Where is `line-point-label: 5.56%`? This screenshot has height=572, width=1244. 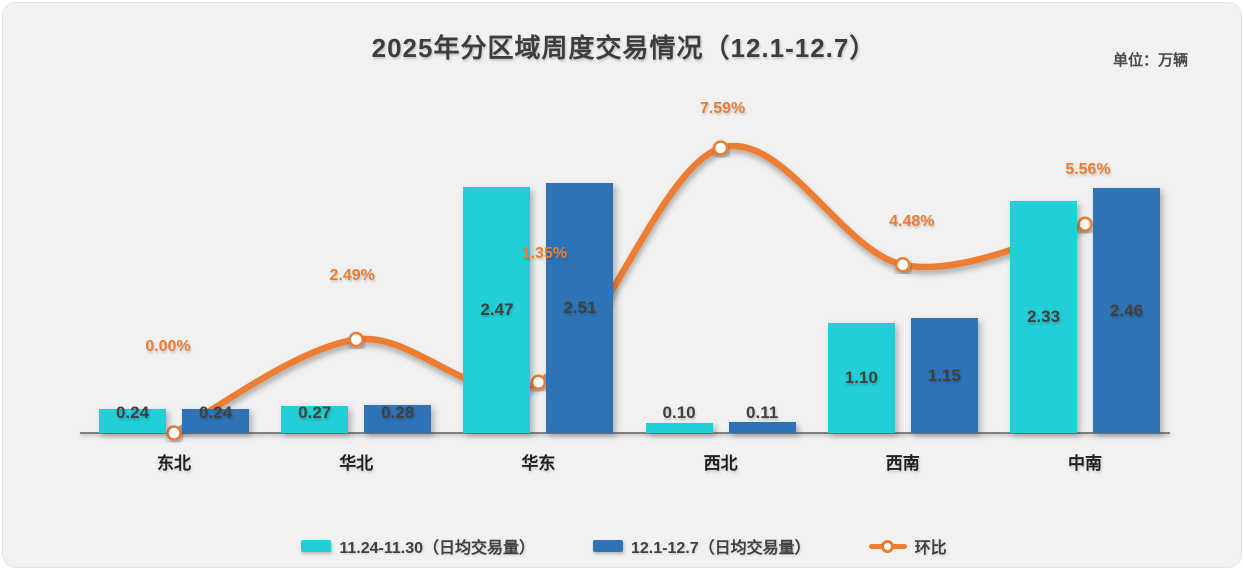 line-point-label: 5.56% is located at coordinates (1088, 170).